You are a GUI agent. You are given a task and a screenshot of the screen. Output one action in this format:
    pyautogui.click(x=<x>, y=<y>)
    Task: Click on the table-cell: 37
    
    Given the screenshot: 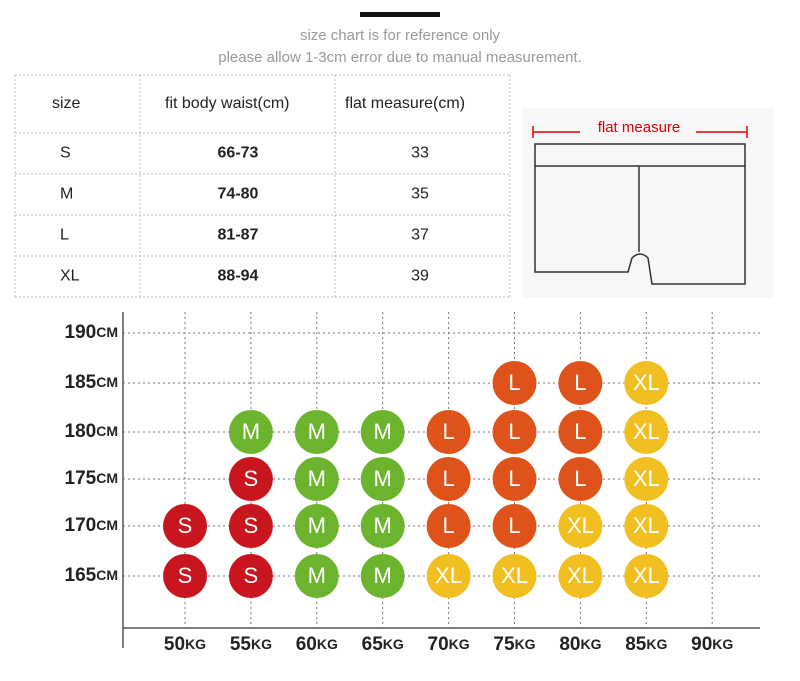 What is the action you would take?
    pyautogui.click(x=420, y=235)
    